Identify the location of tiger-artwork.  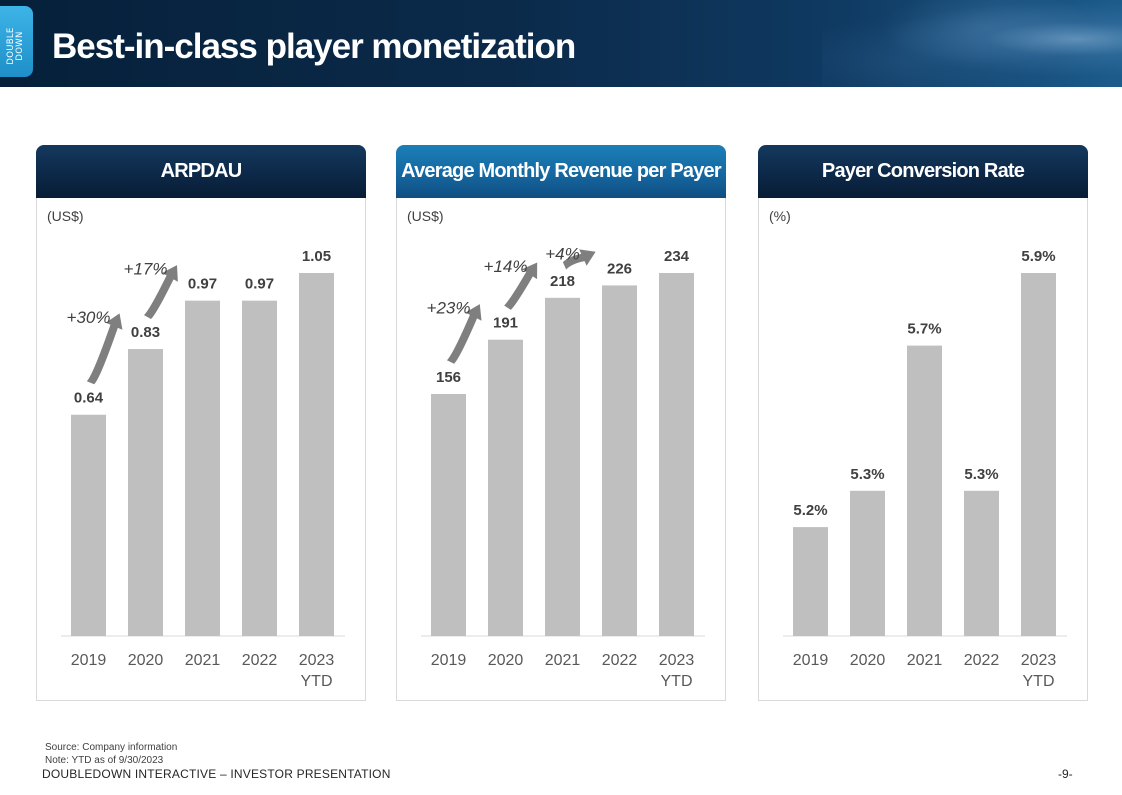
(972, 43).